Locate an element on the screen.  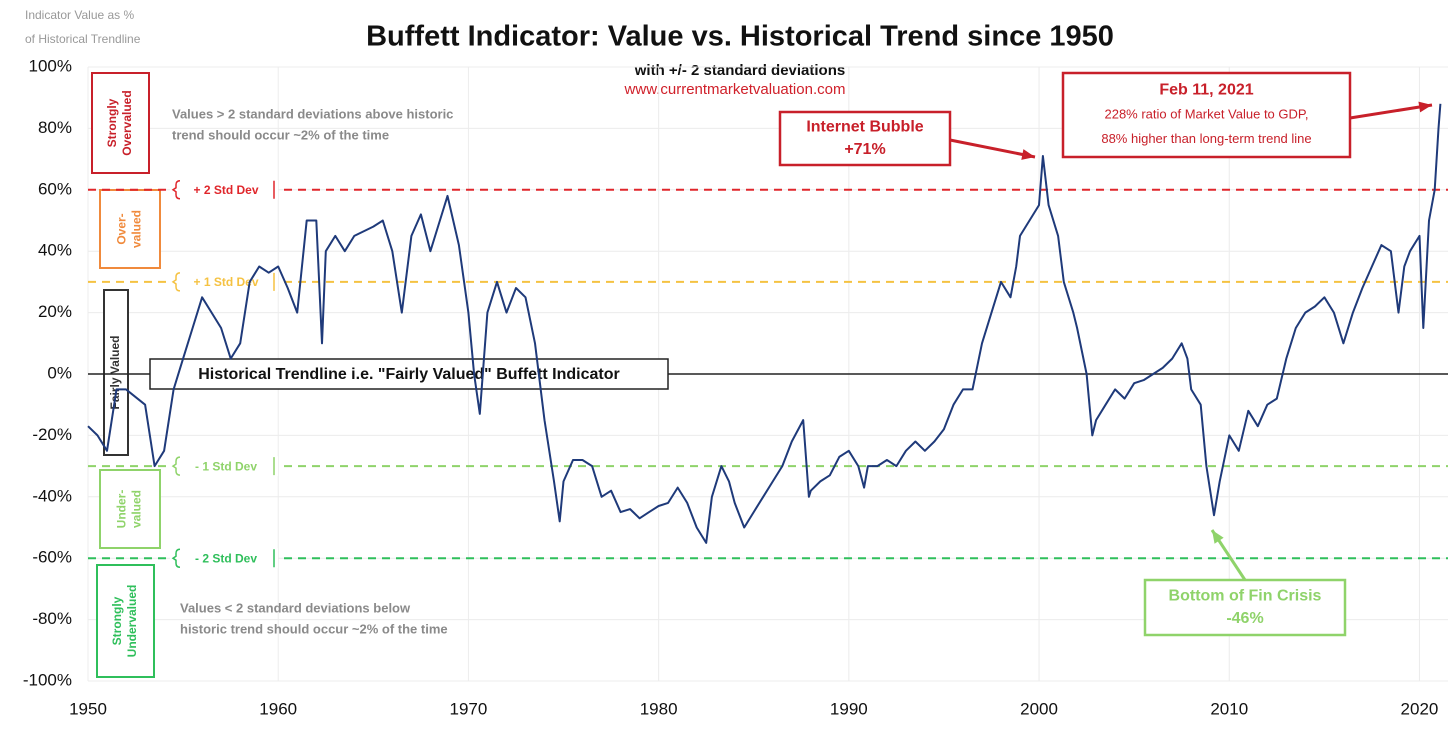
x-tick-label: 1970 is located at coordinates (469, 708).